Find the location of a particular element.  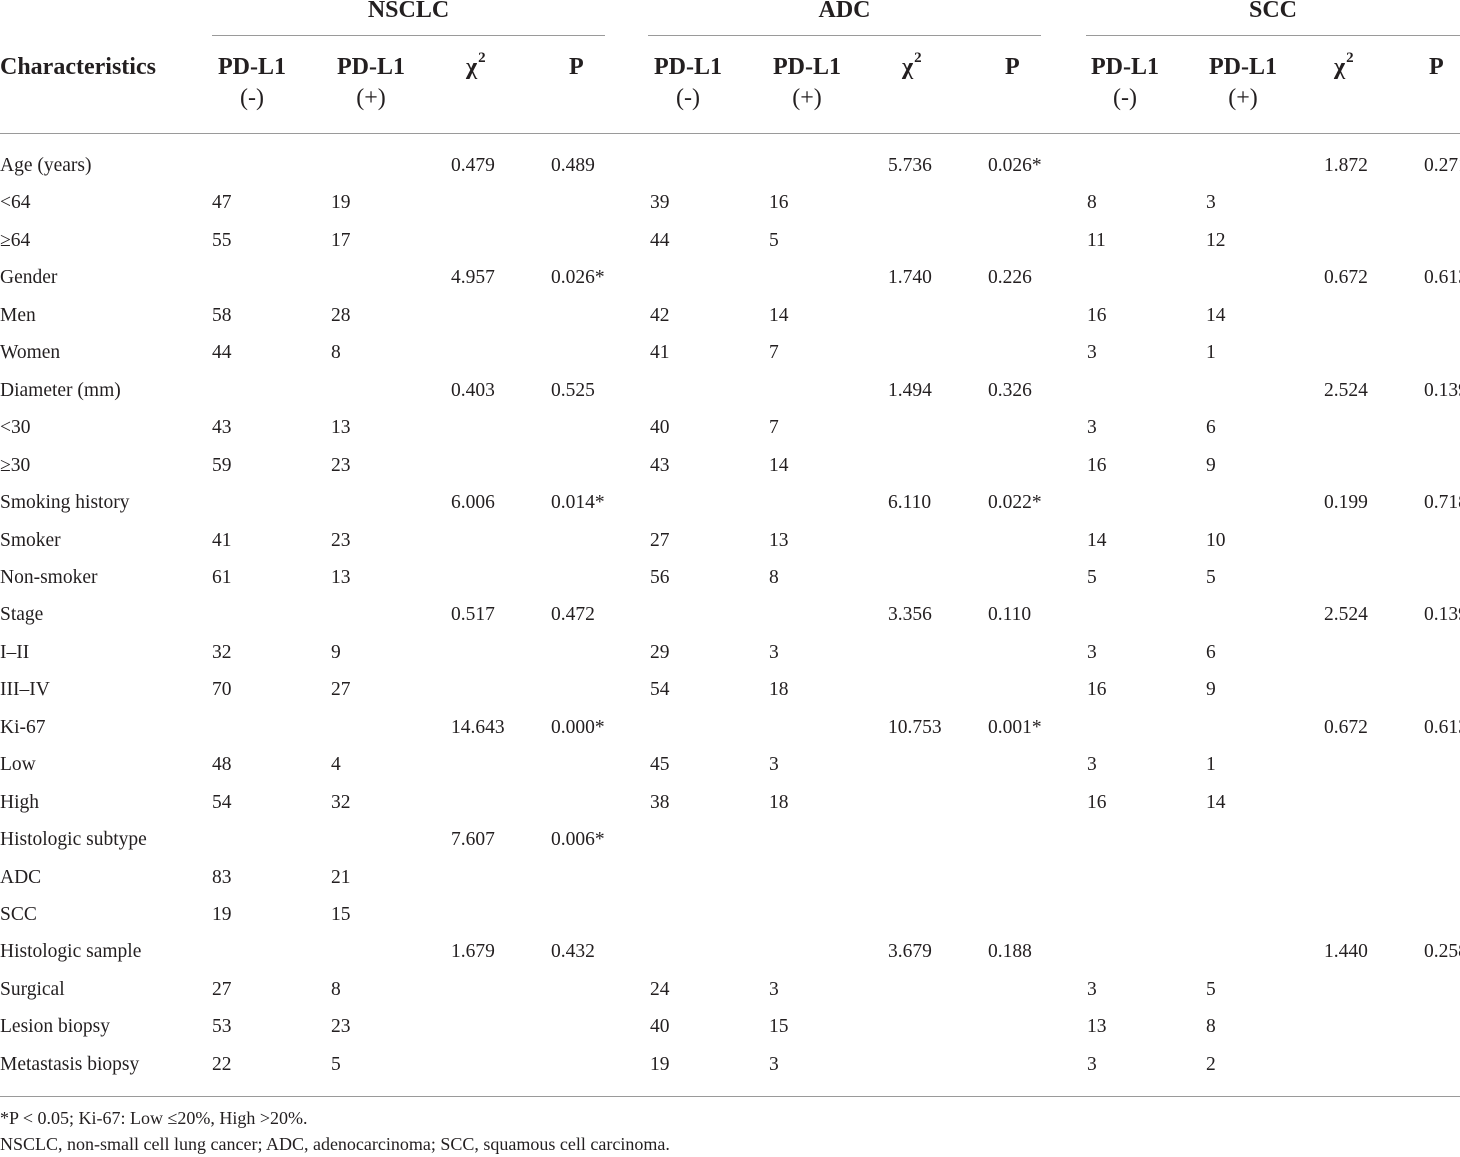

cell-scc-p: 0.139 is located at coordinates (1442, 615).